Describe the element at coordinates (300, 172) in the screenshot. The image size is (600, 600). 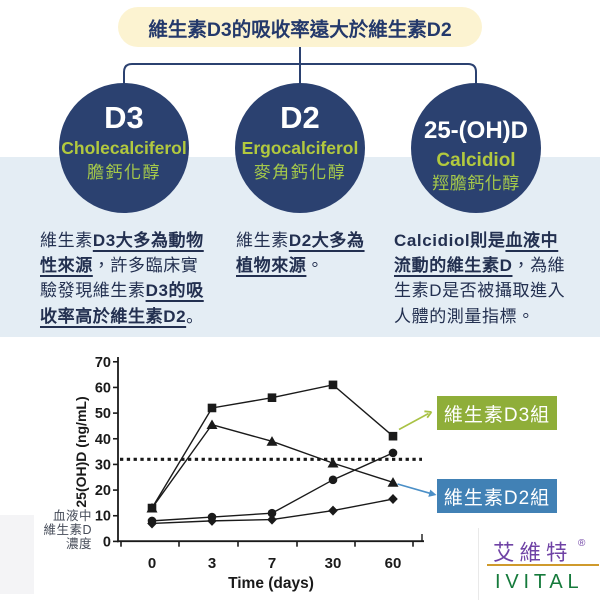
I see `node-d2-chinese-name: 麥角鈣化醇` at that location.